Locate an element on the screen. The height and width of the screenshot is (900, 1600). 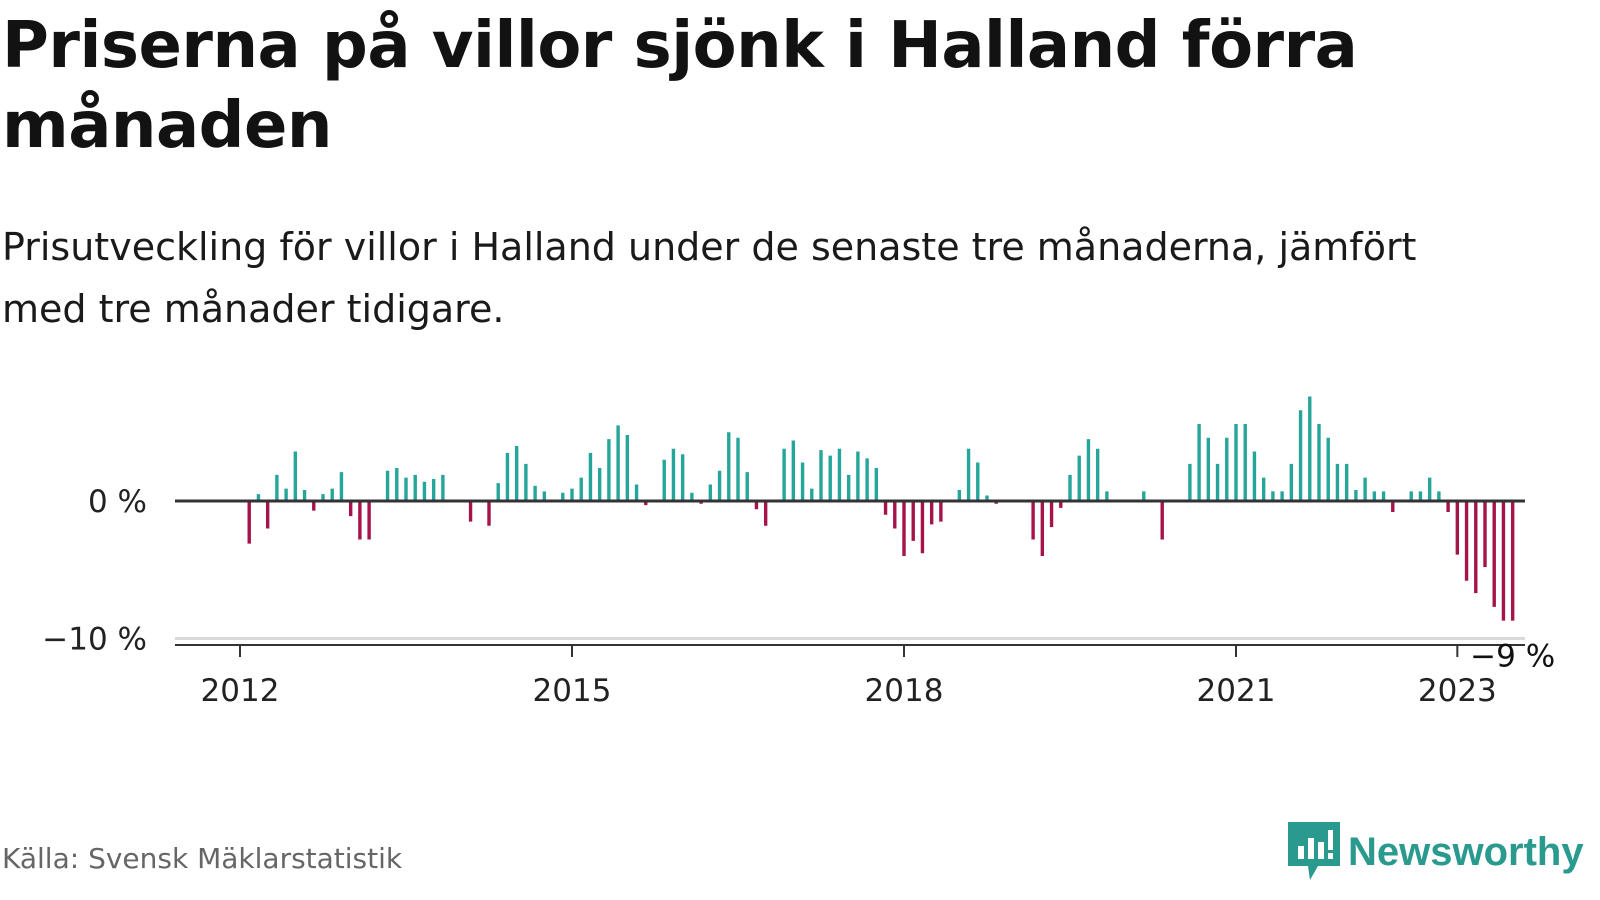
x-tick-label: 2023 is located at coordinates (1457, 691).